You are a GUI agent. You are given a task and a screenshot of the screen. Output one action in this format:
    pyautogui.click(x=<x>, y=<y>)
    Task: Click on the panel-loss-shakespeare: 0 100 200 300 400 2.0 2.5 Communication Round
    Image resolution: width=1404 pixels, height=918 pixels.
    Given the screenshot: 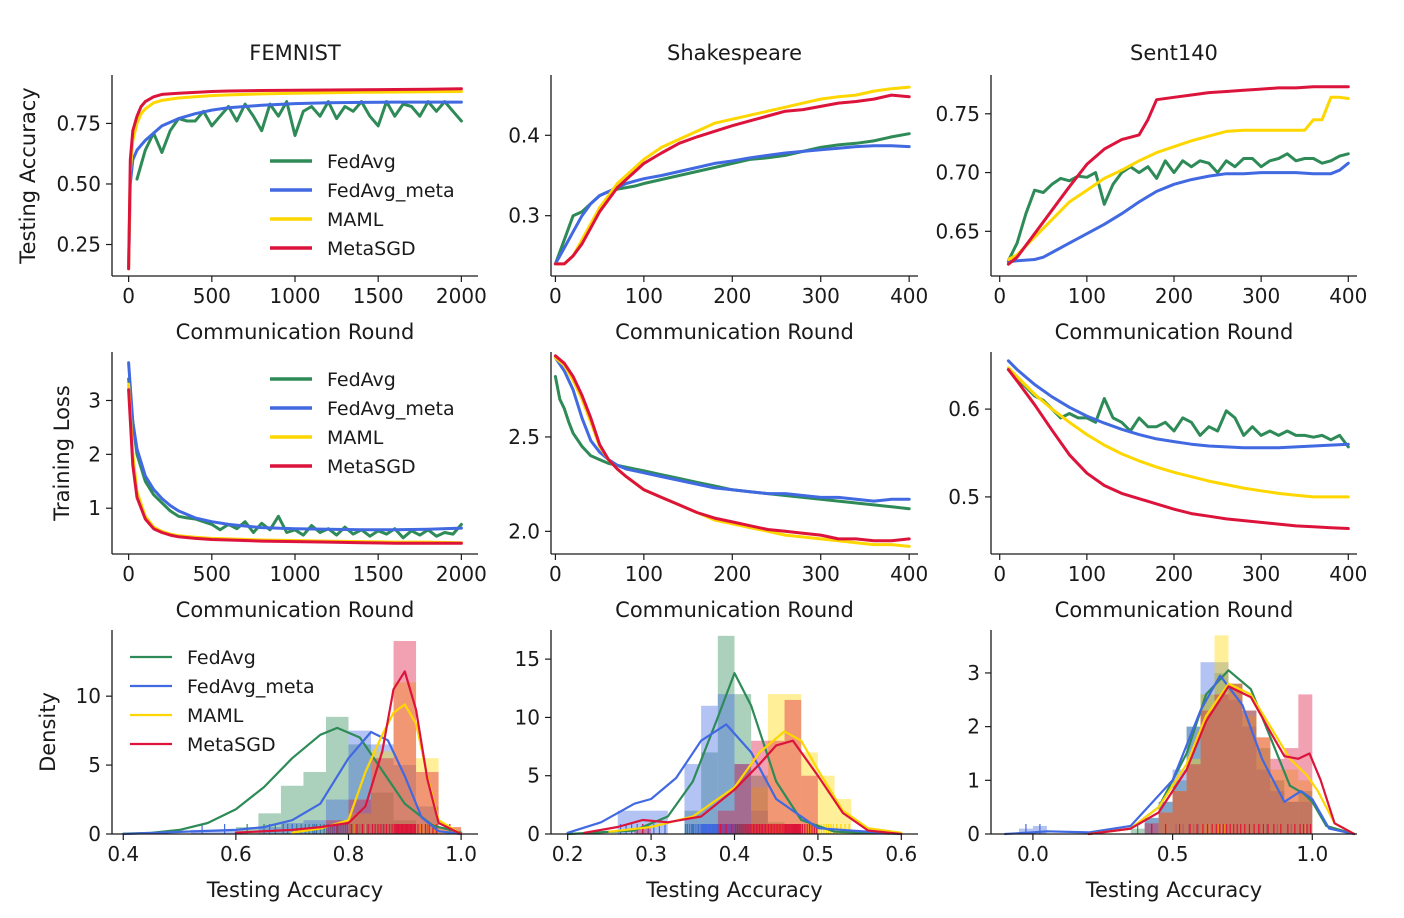 What is the action you would take?
    pyautogui.click(x=718, y=487)
    